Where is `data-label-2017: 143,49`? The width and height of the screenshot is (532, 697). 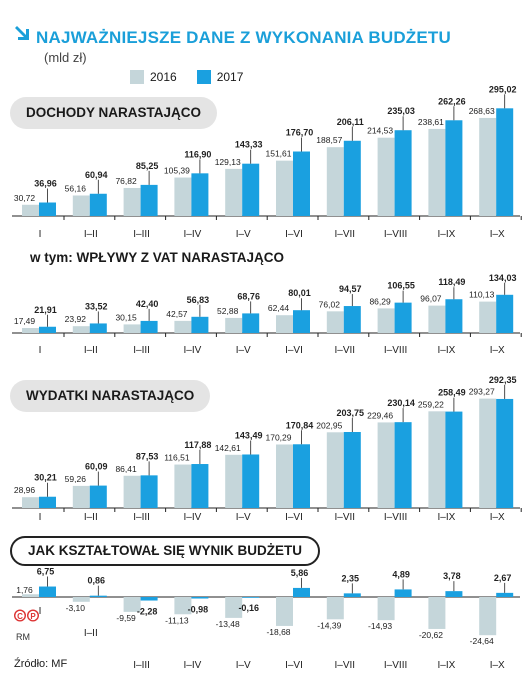 data-label-2017: 143,49 is located at coordinates (249, 435).